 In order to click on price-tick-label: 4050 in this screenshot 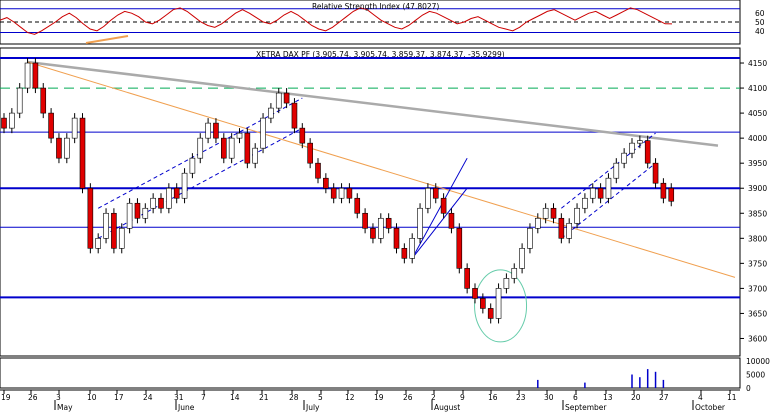, I will do `click(757, 113)`.